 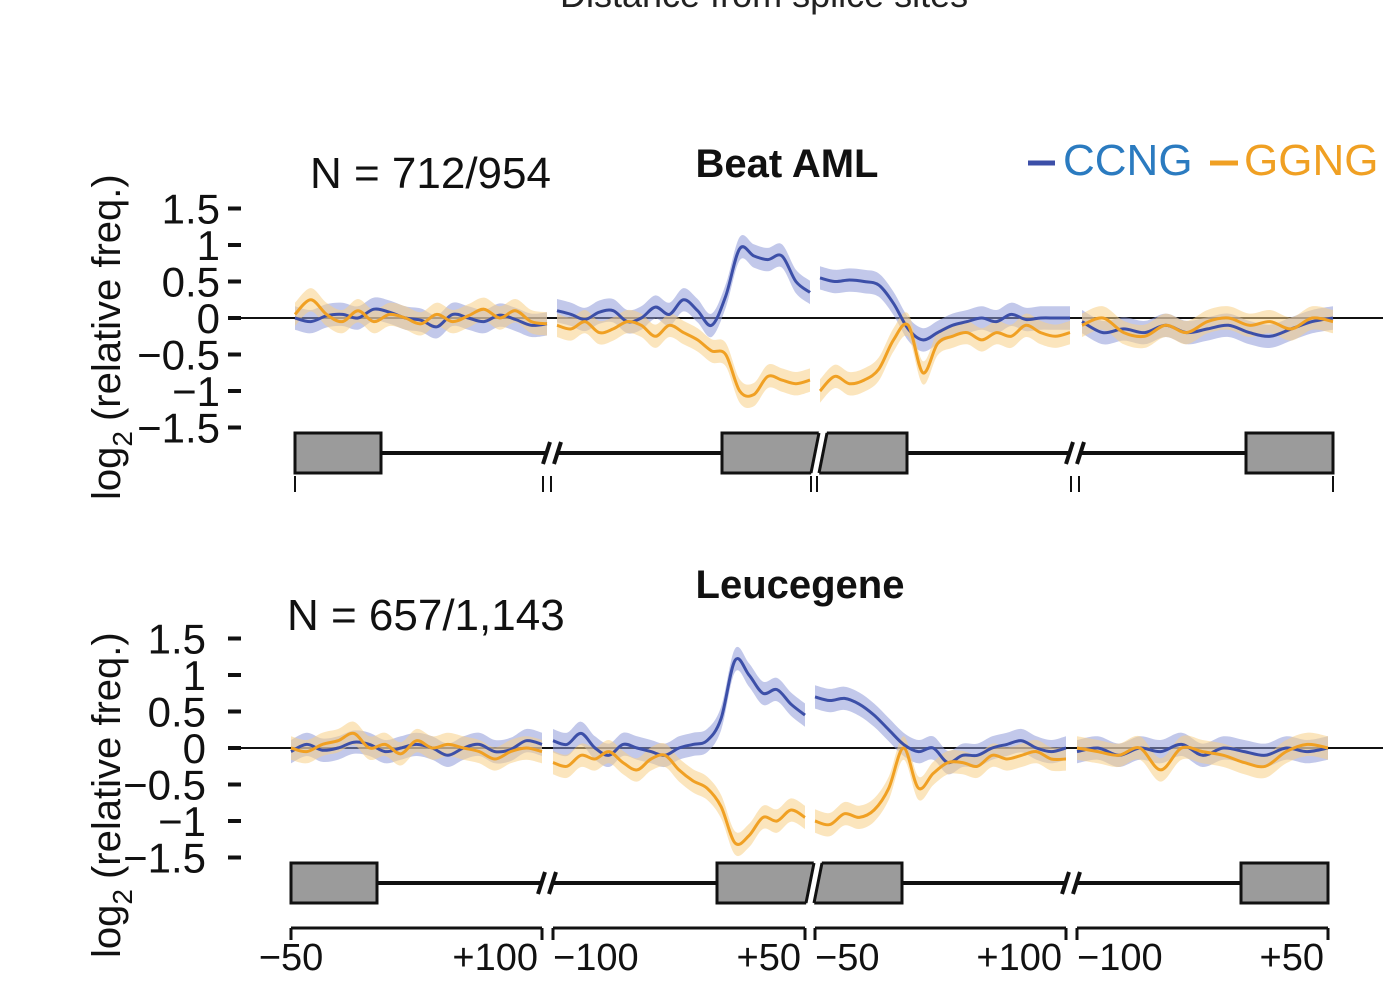 I want to click on legend: CCNG GGNG, so click(x=1203, y=160).